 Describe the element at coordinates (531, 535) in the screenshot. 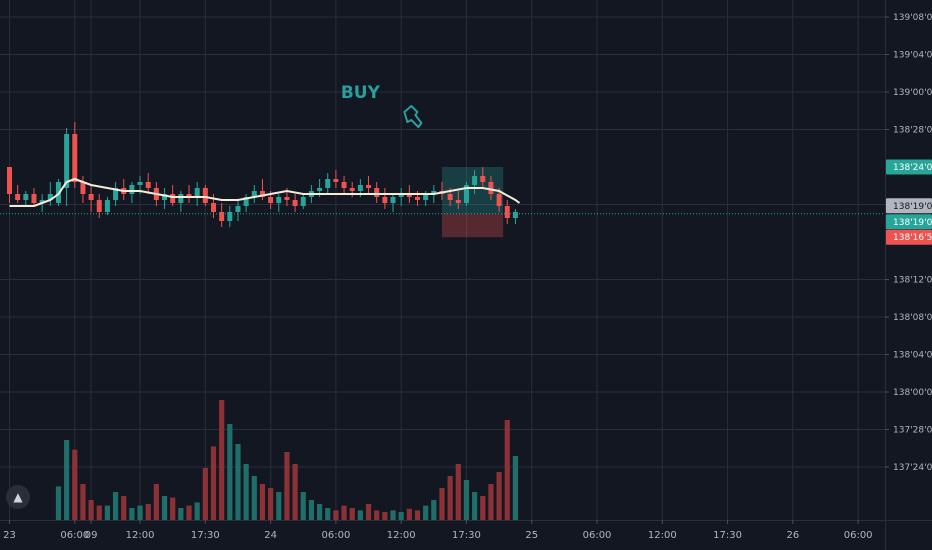

I see `time-tick-label: 25` at that location.